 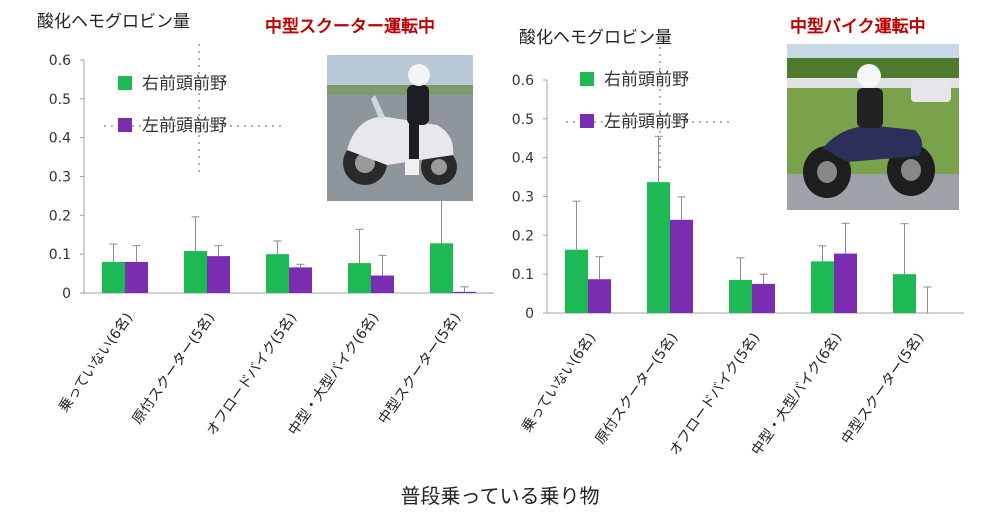 What do you see at coordinates (400, 128) in the screenshot?
I see `scooter-photo` at bounding box center [400, 128].